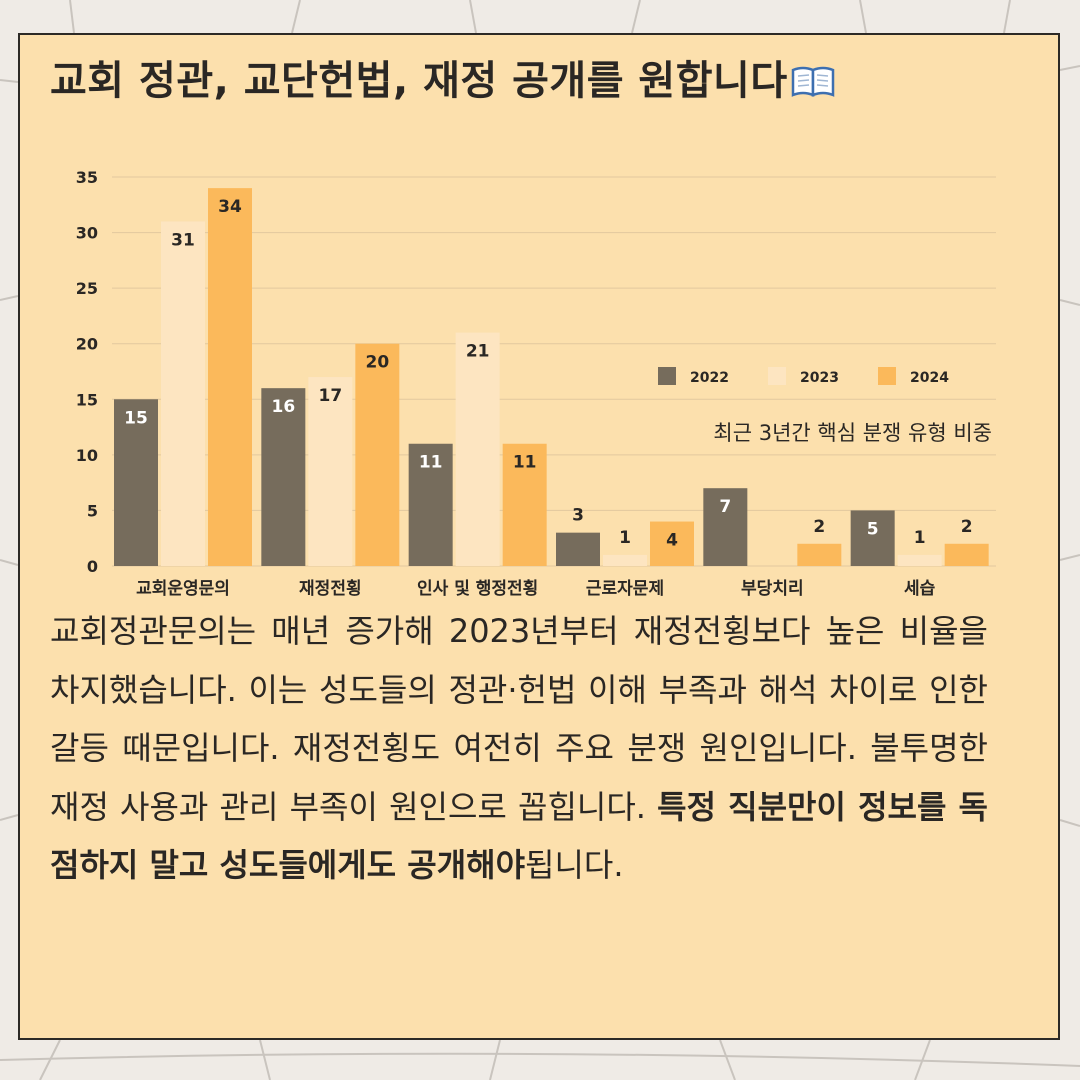 This screenshot has width=1080, height=1080. Describe the element at coordinates (709, 378) in the screenshot. I see `legend-label: 2022` at that location.